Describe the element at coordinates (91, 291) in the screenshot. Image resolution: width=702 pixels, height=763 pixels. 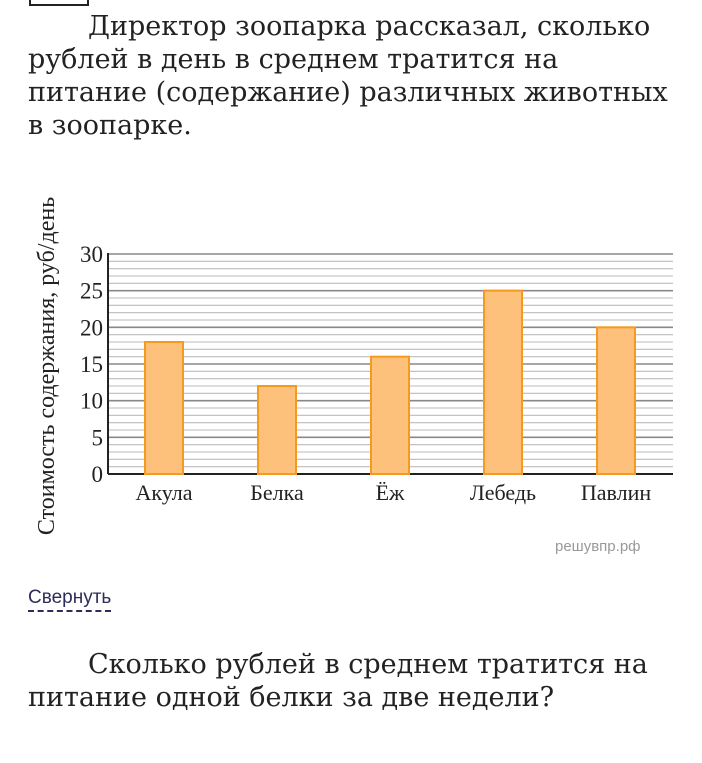
I see `y-tick-label: 25` at that location.